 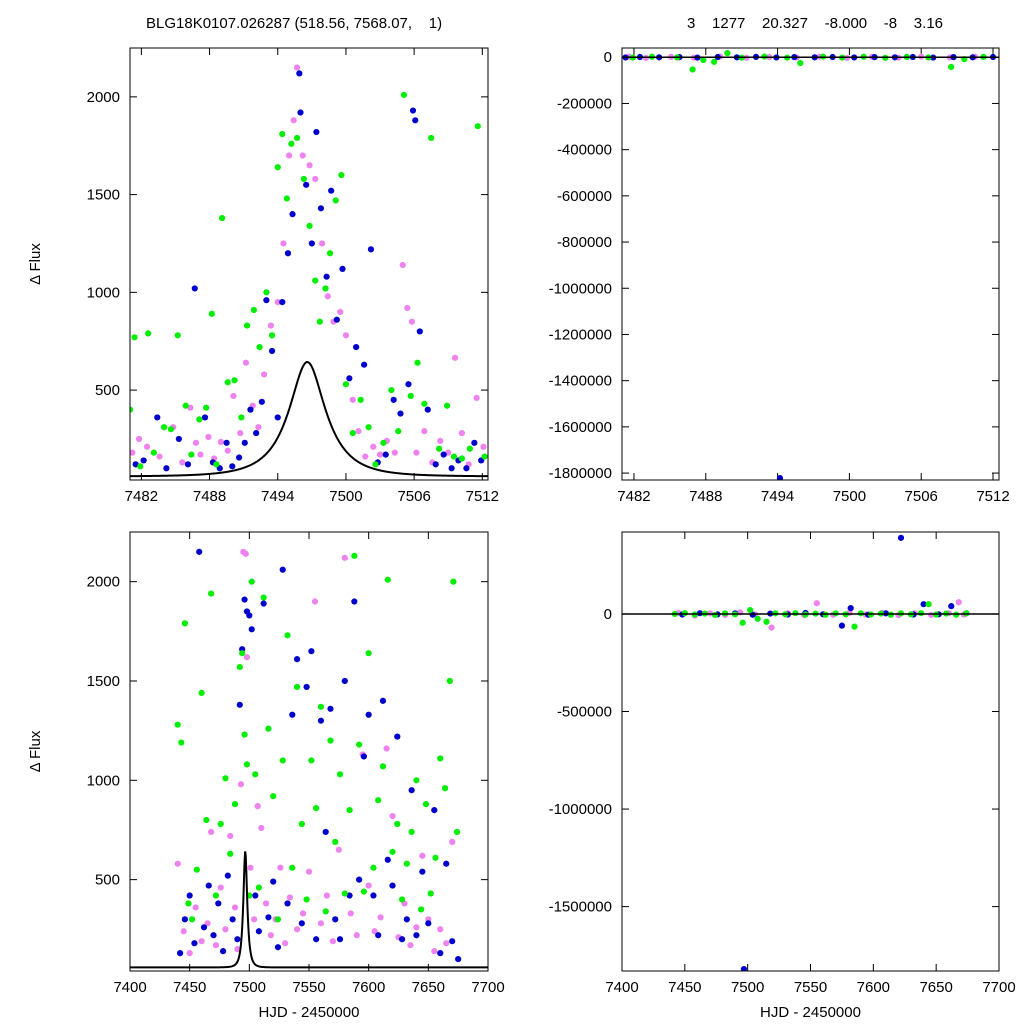 What do you see at coordinates (103, 780) in the screenshot?
I see `y-tick-label: 1000` at bounding box center [103, 780].